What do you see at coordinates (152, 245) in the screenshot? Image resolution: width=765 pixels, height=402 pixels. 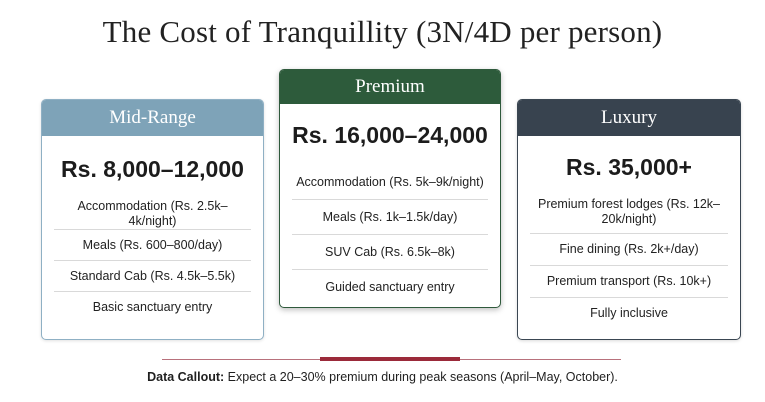 I see `feature-item: Meals (Rs. 600–800/day)` at bounding box center [152, 245].